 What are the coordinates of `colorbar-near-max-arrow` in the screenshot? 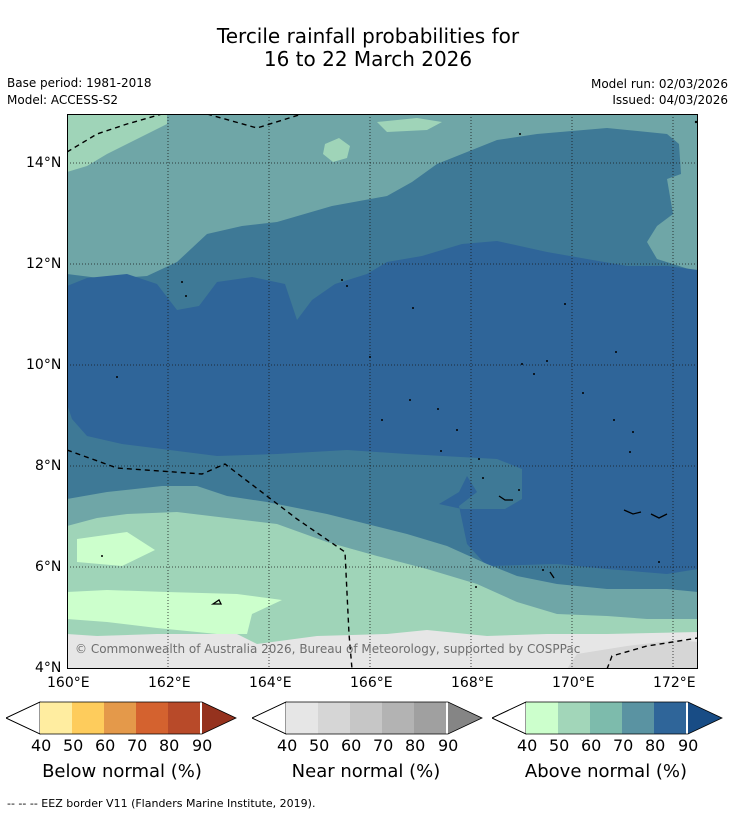 It's located at (465, 718).